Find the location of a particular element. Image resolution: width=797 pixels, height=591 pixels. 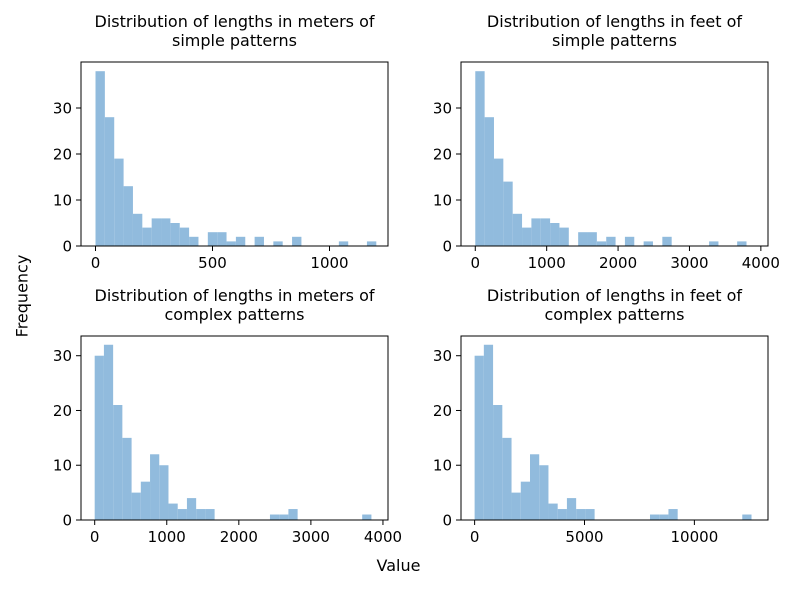

x-tick-label: 10000 is located at coordinates (695, 537).